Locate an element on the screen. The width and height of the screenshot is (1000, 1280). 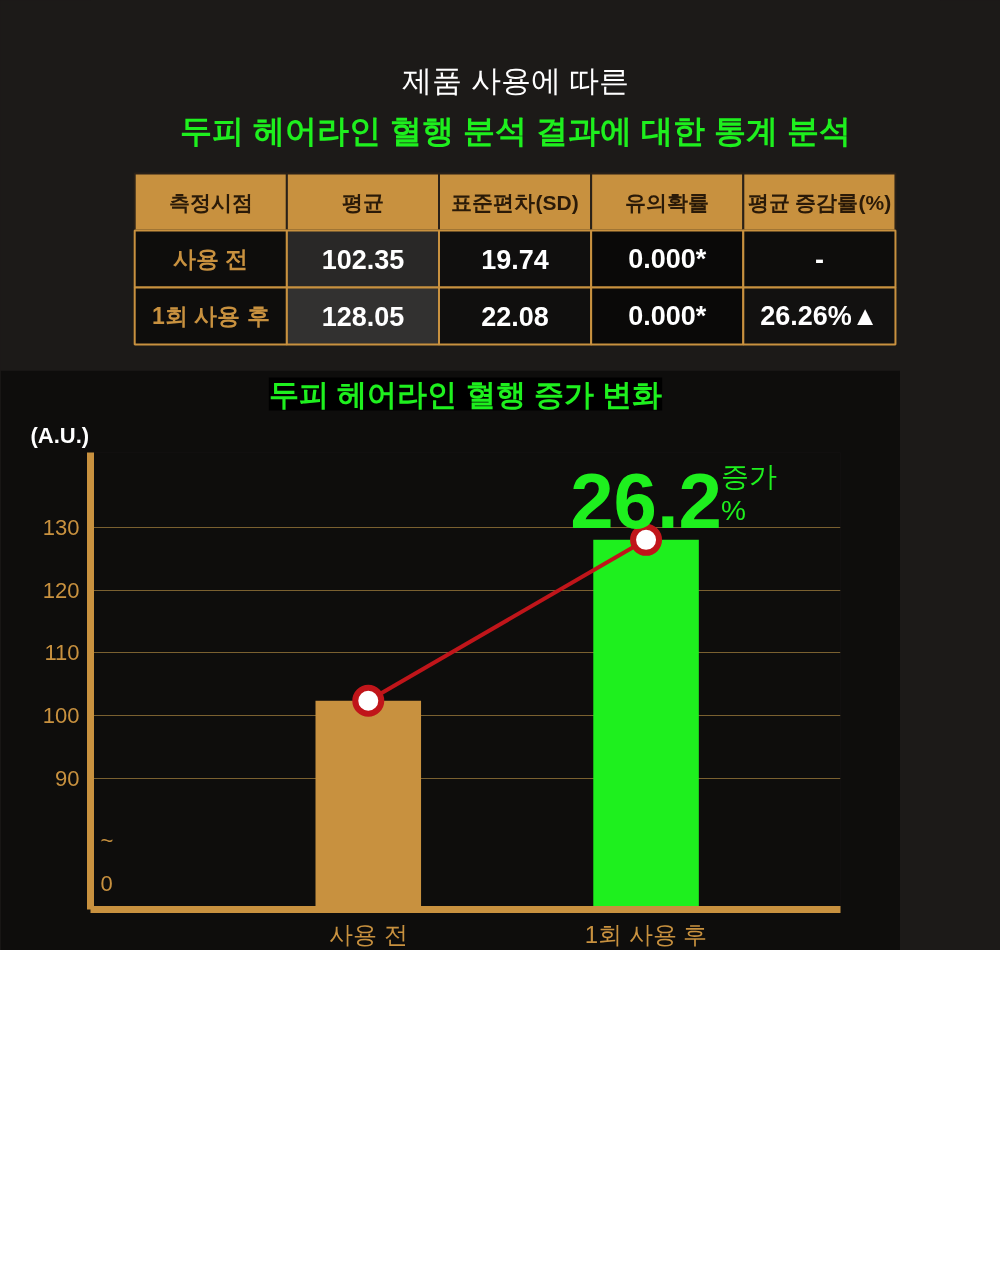
y-tick-label: 130 is located at coordinates (61, 528).